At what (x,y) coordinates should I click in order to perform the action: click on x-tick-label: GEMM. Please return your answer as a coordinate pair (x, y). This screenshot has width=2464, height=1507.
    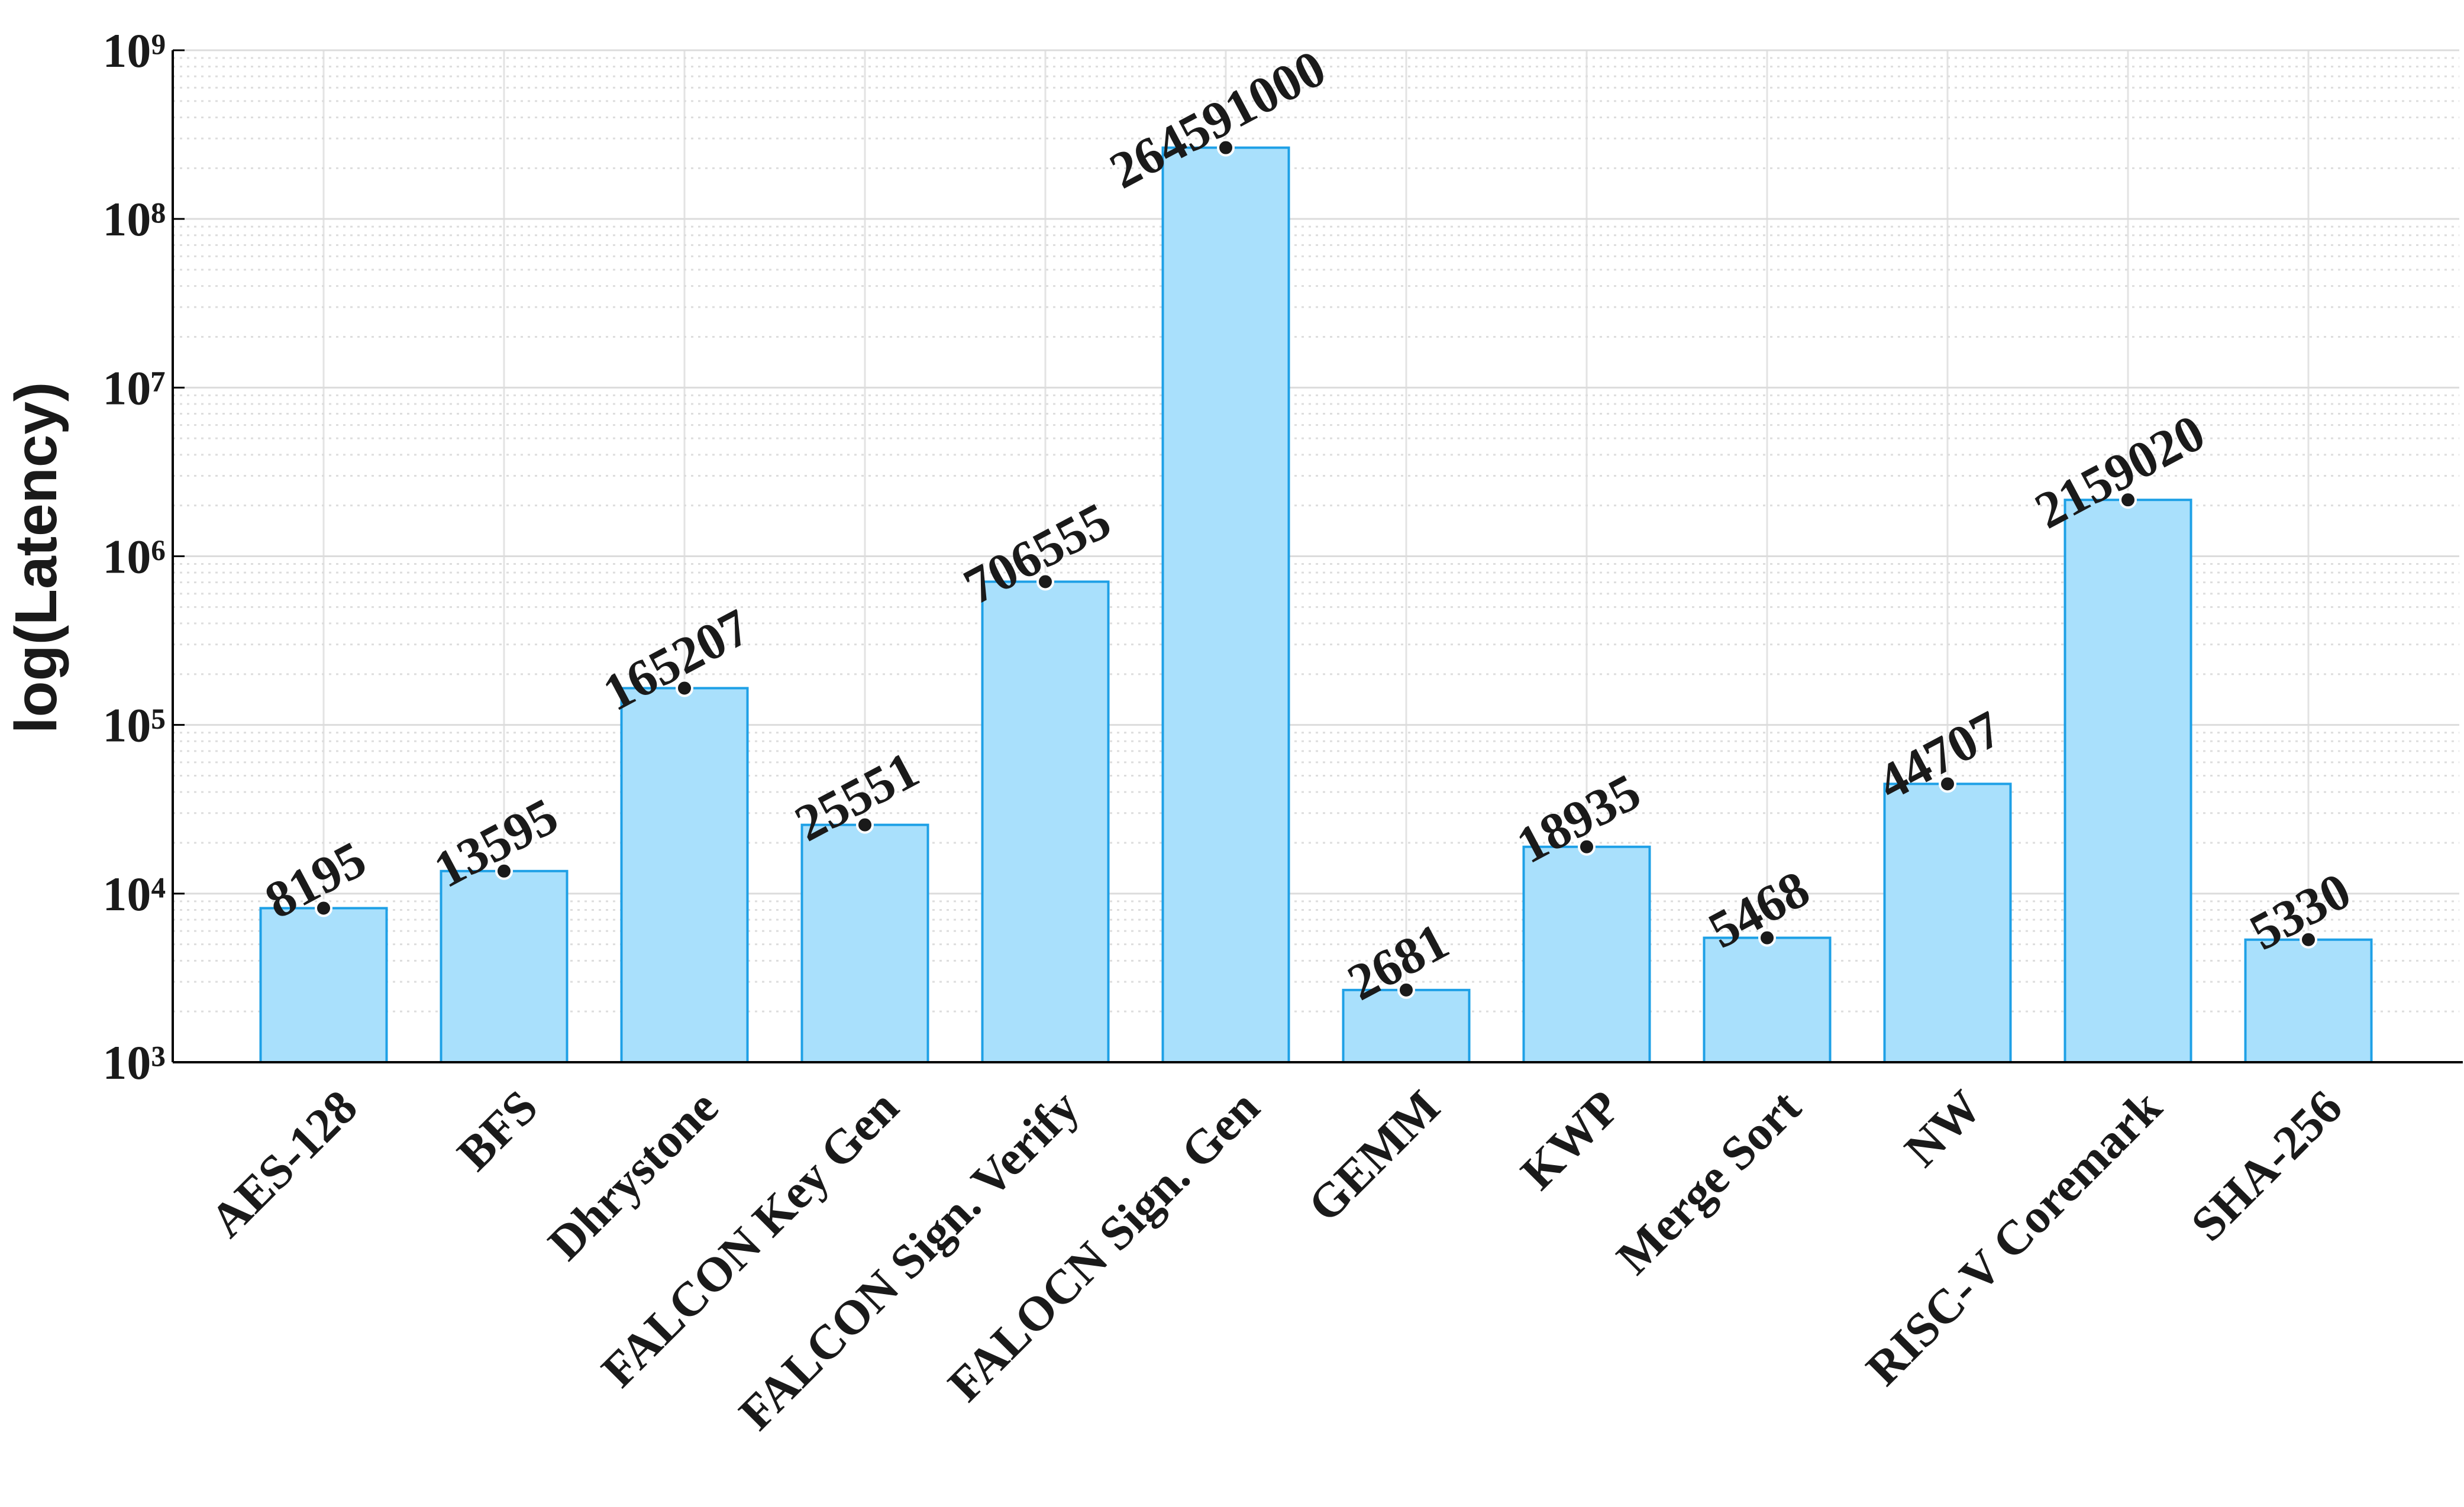
    Looking at the image, I should click on (1374, 1156).